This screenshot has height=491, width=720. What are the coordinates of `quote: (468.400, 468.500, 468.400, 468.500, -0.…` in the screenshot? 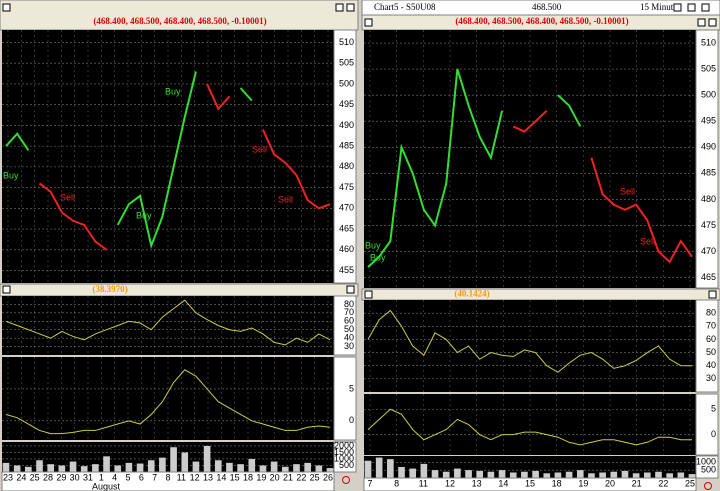 It's located at (179, 21).